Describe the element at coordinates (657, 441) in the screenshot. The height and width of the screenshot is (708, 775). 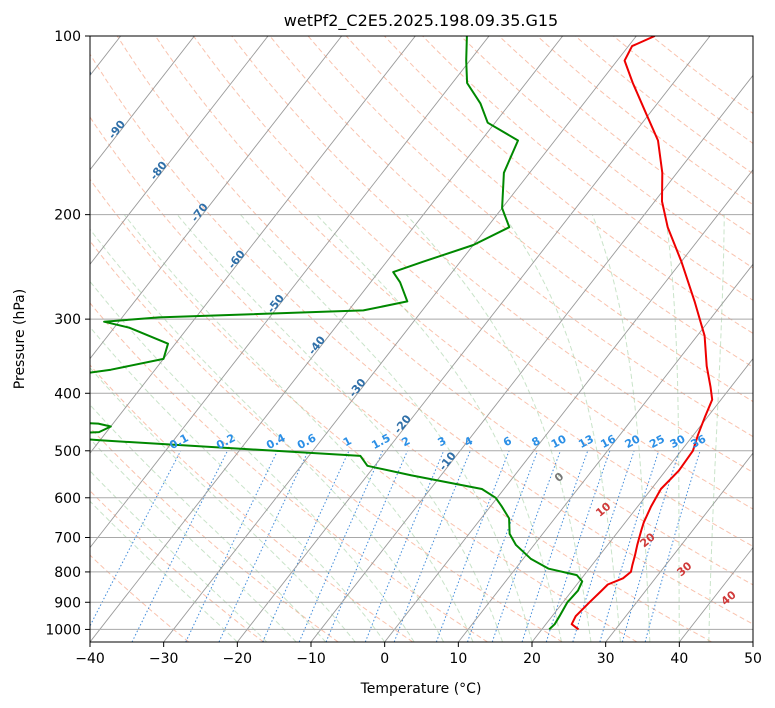
I see `mixing-ratio-label: 25` at that location.